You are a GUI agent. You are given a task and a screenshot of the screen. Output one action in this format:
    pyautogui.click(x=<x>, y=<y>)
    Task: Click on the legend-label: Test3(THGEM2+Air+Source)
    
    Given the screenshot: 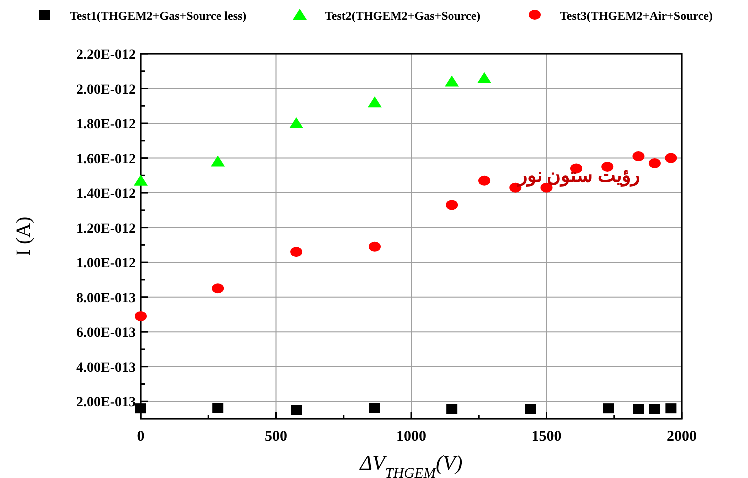 What is the action you would take?
    pyautogui.click(x=637, y=16)
    